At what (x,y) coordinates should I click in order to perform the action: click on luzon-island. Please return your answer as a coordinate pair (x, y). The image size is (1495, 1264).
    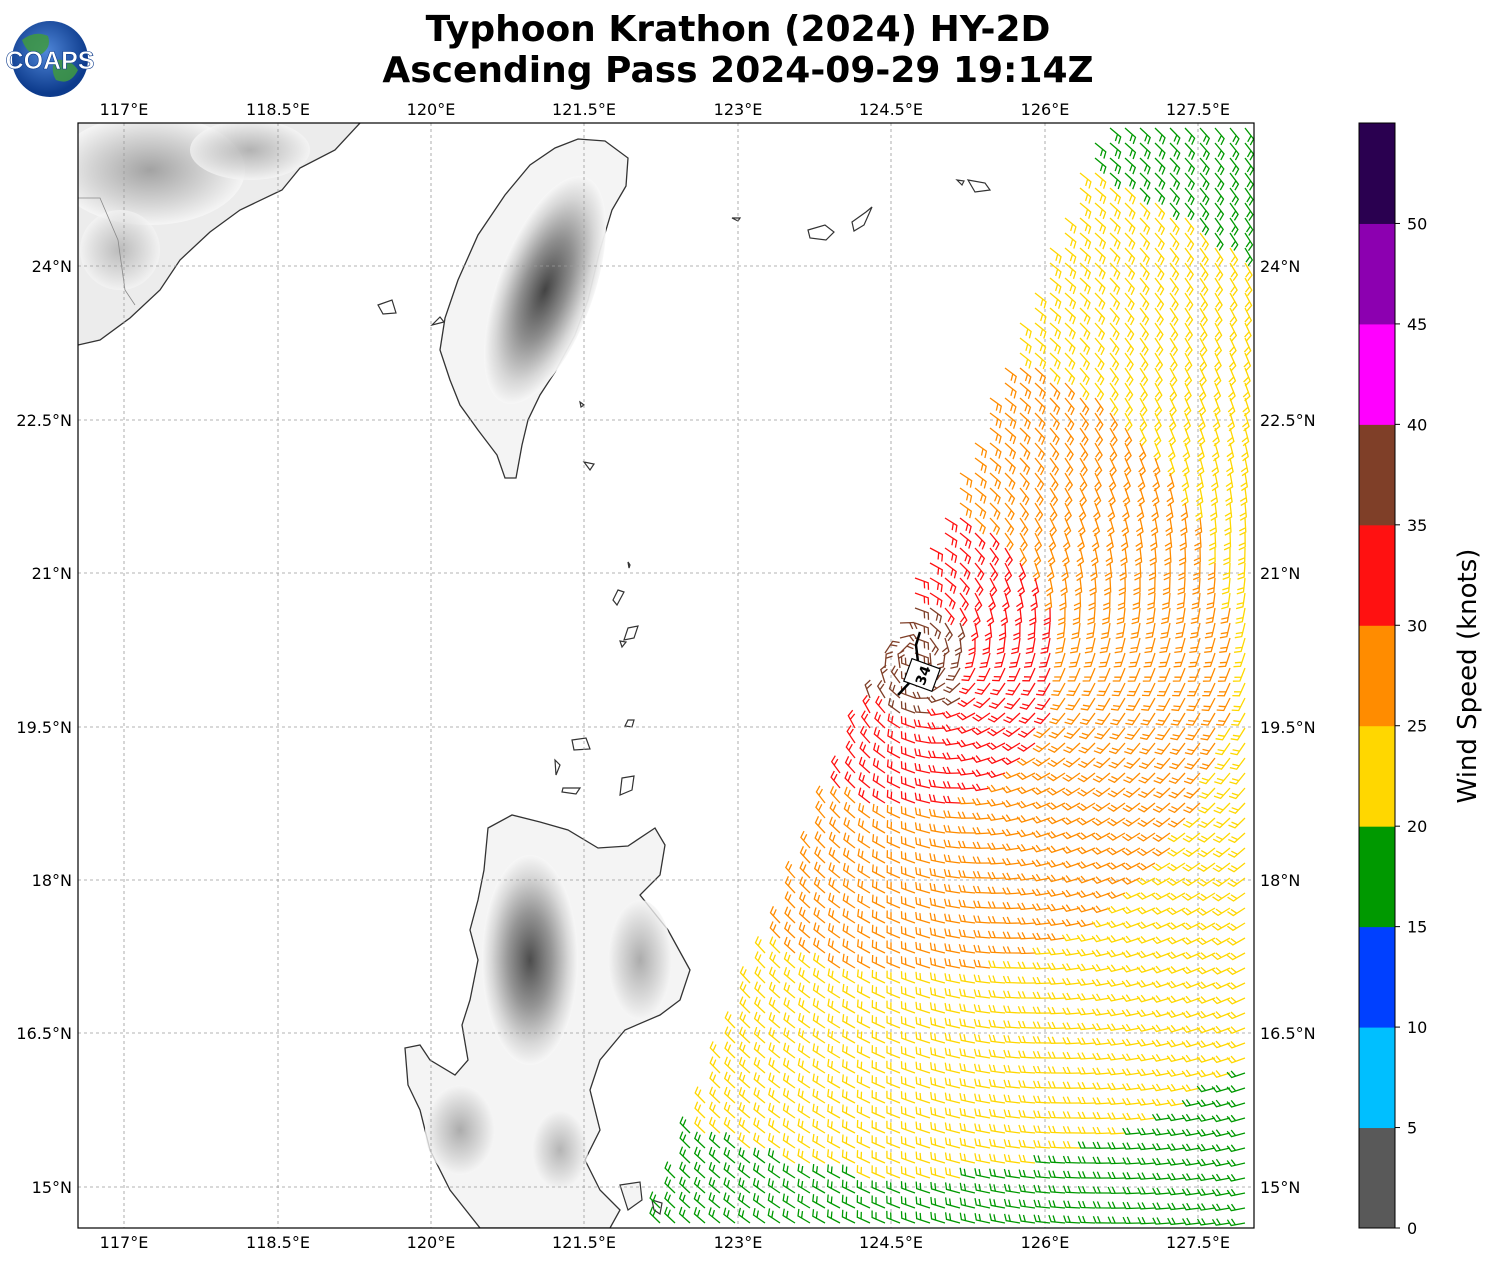
    Looking at the image, I should click on (547, 1021).